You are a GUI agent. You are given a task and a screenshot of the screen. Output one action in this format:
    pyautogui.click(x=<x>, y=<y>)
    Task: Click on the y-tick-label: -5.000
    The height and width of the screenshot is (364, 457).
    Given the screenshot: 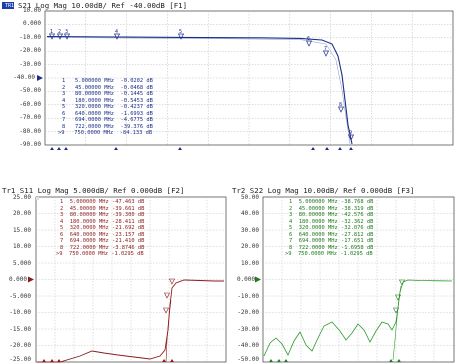 What is the action you would take?
    pyautogui.click(x=20, y=296)
    